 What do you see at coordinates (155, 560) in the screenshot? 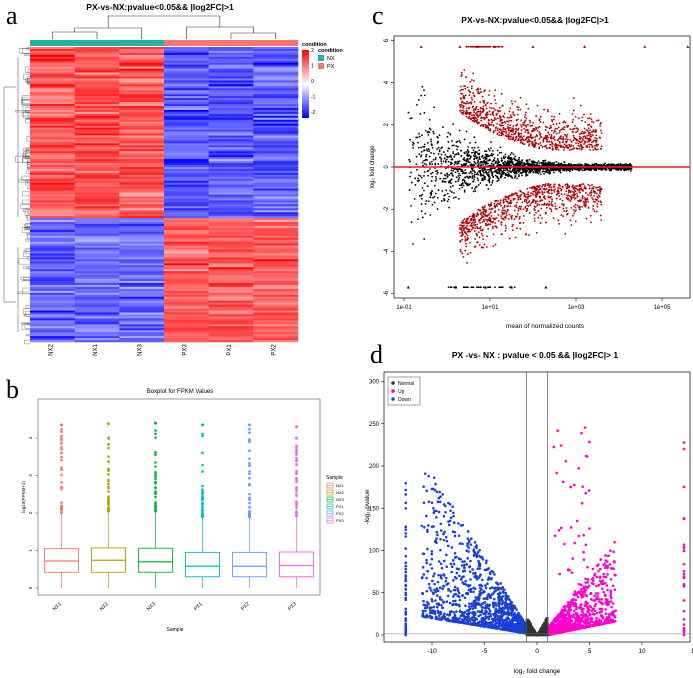
I see `box-body` at bounding box center [155, 560].